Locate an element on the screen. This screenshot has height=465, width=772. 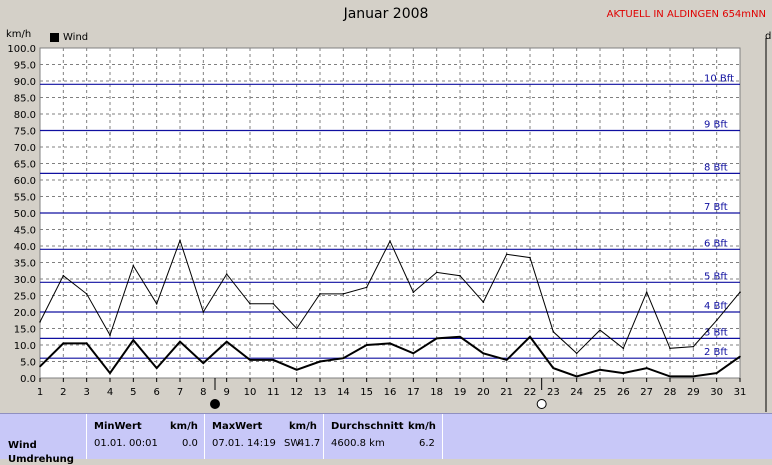
y-tick-label: 50.0 is located at coordinates (25, 214).